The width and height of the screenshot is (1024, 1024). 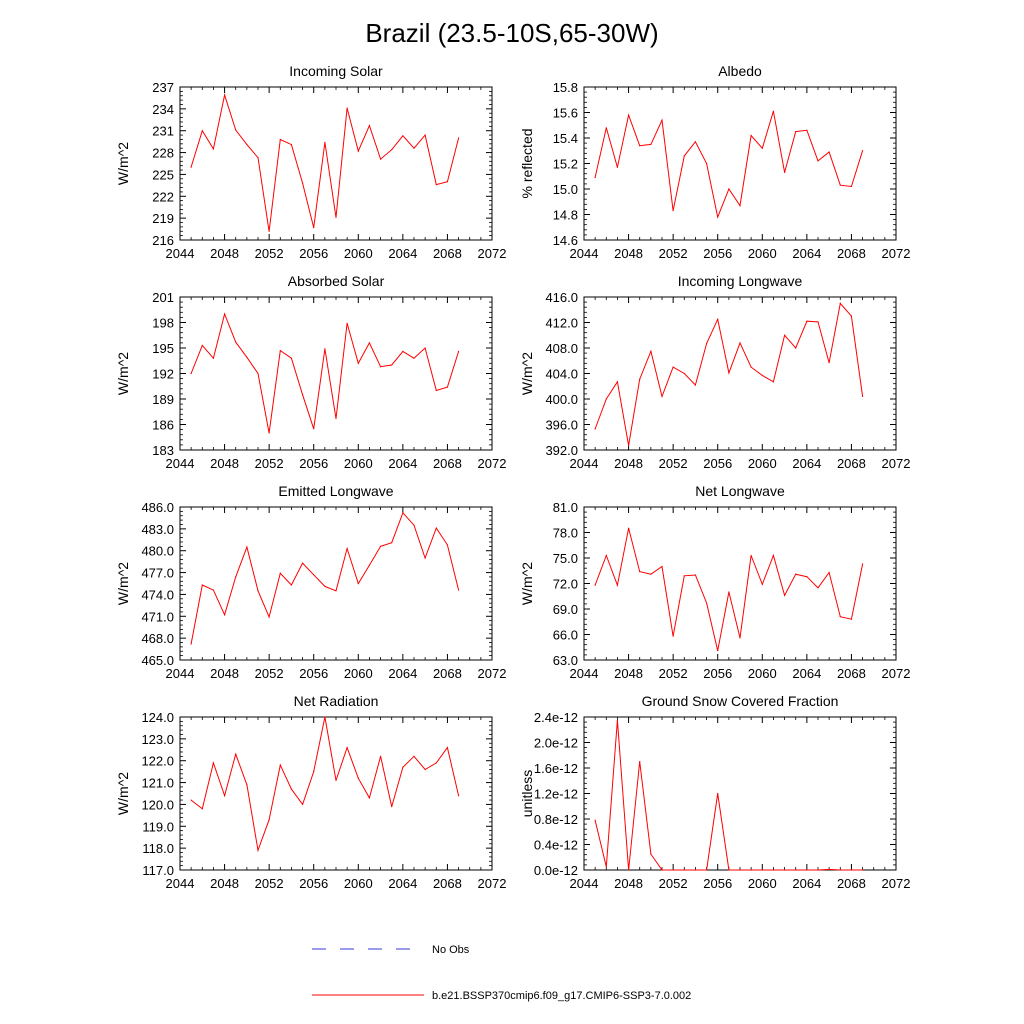 What do you see at coordinates (511, 33) in the screenshot?
I see `figure-title: Brazil (23.5-10S,65-30W)` at bounding box center [511, 33].